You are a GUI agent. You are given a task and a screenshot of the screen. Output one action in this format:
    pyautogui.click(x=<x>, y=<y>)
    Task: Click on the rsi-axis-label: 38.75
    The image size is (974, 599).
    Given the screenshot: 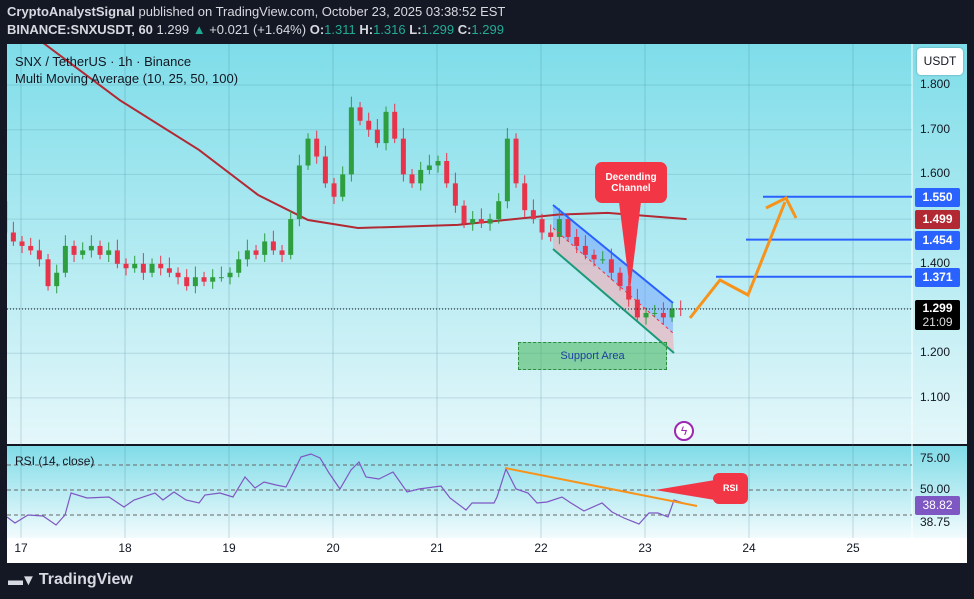 What is the action you would take?
    pyautogui.click(x=935, y=522)
    